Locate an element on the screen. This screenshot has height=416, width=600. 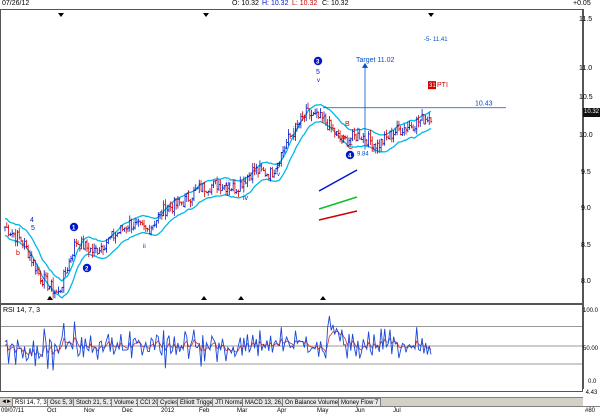
tab-money-flow: Money Flow 7 is located at coordinates (360, 402).